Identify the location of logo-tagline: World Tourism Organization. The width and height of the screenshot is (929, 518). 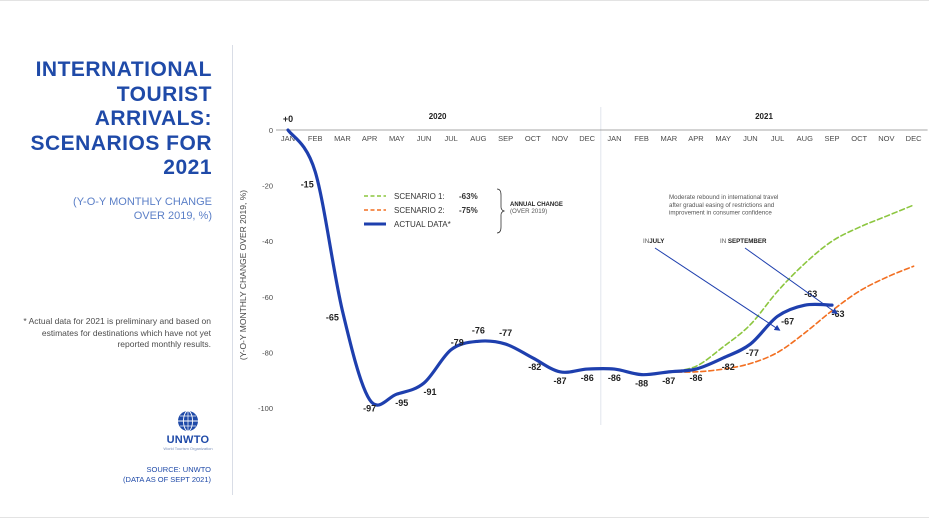
(188, 448).